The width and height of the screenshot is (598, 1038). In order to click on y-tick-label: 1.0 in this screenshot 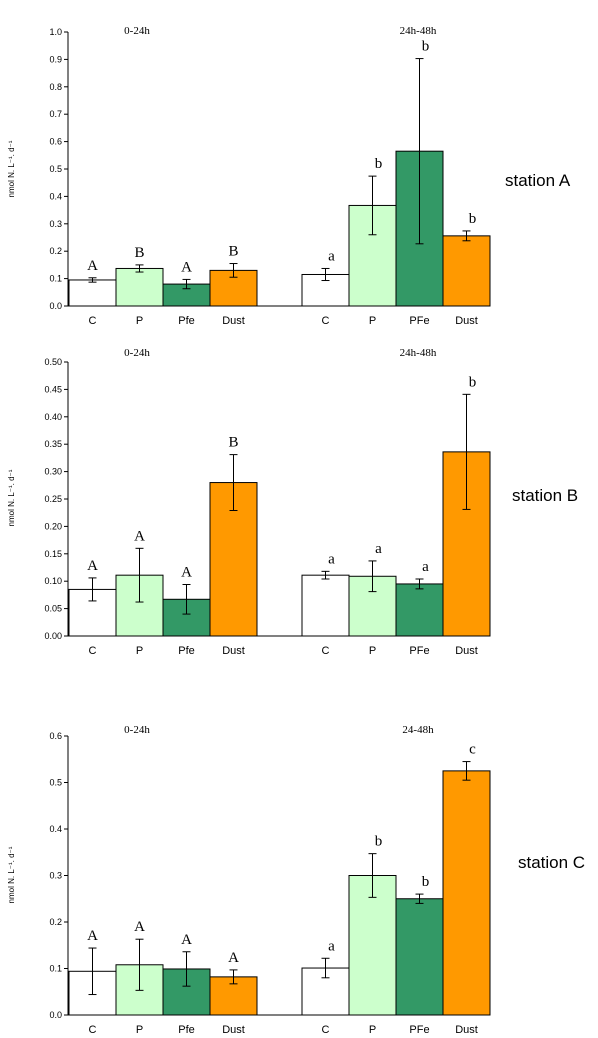, I will do `click(55, 32)`.